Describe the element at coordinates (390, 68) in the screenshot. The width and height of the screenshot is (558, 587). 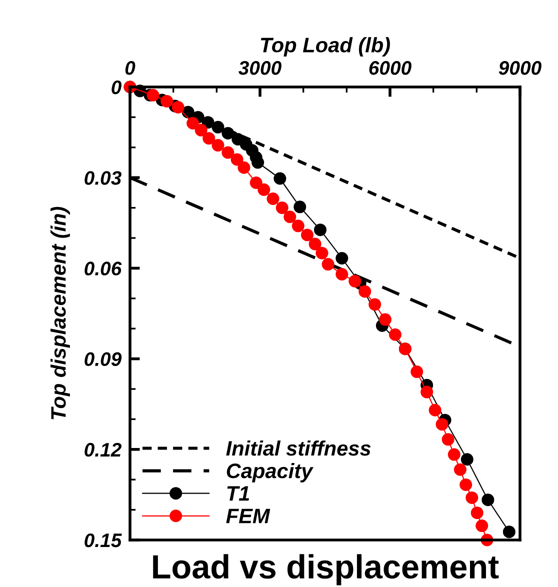
I see `x-tick-label: 6000` at that location.